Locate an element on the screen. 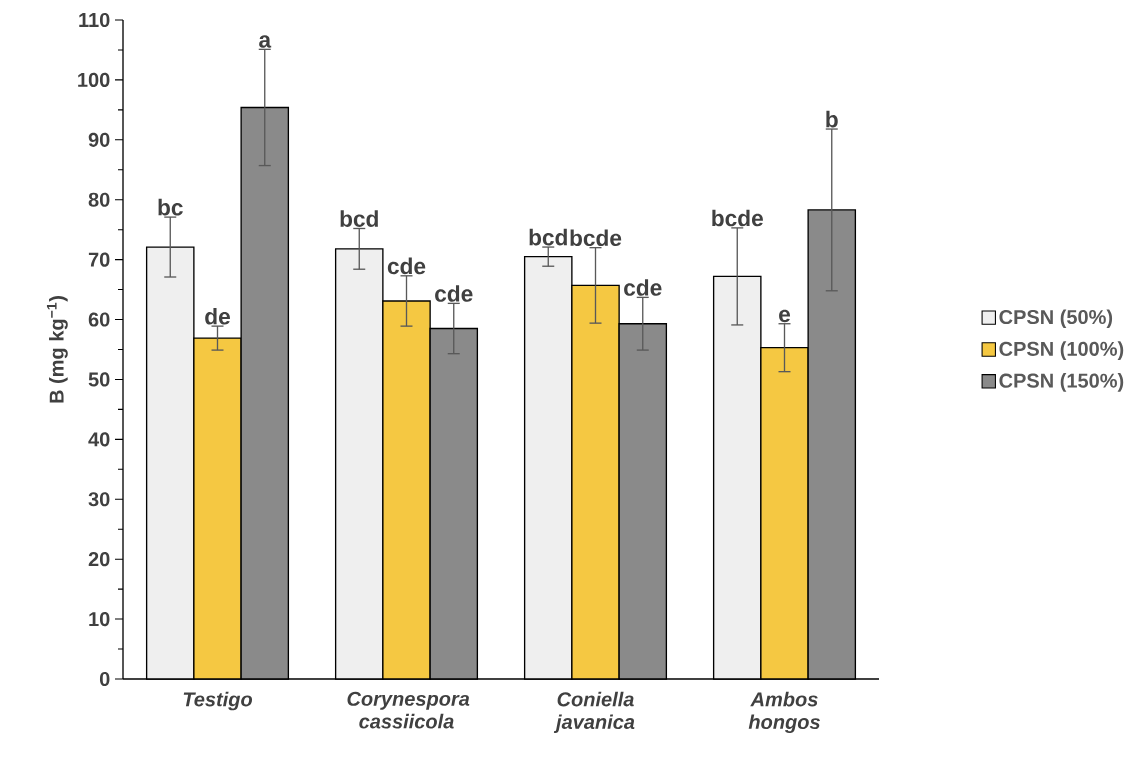 This screenshot has width=1132, height=765. y-tick-label: 90 is located at coordinates (99, 139).